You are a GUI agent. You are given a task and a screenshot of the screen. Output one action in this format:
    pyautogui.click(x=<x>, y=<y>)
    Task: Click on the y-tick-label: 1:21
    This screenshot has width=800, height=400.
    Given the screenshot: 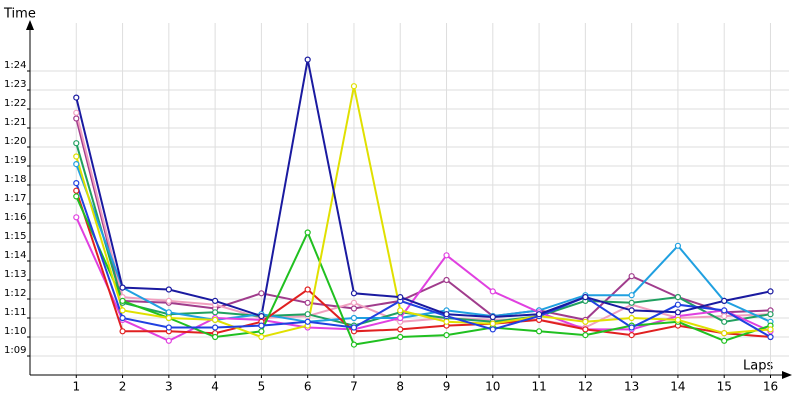 What is the action you would take?
    pyautogui.click(x=15, y=122)
    